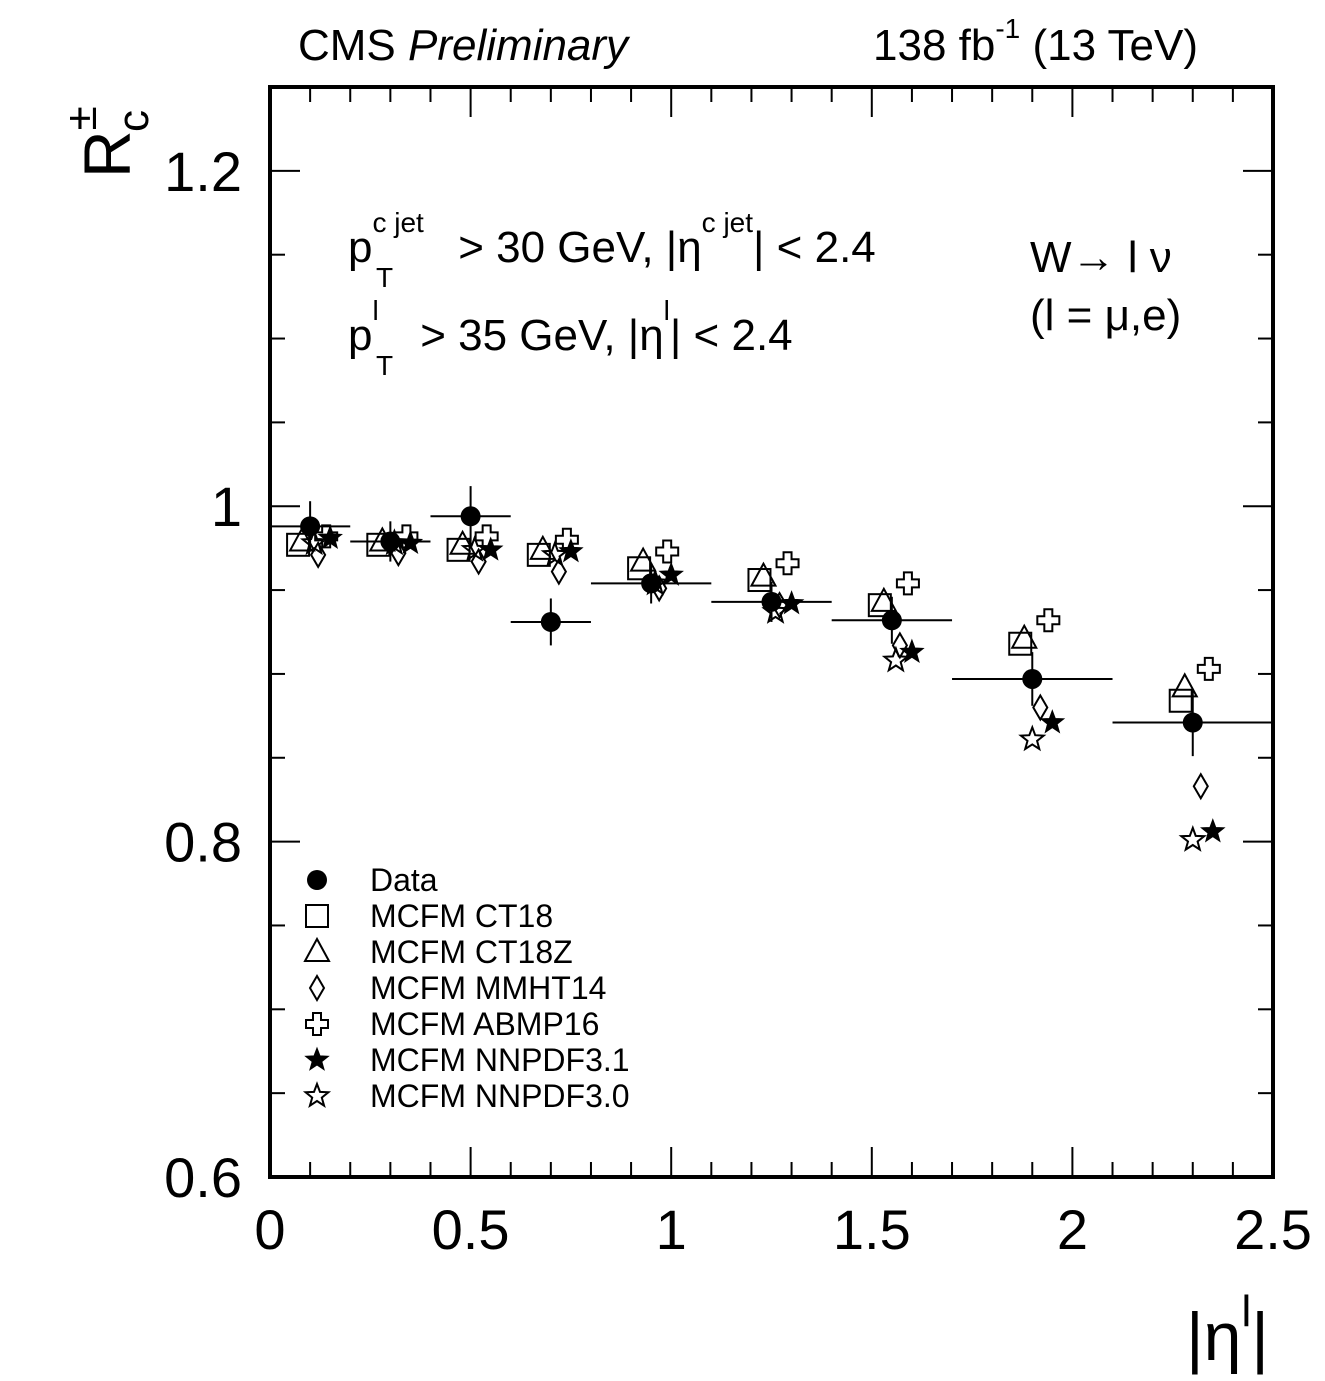  Describe the element at coordinates (269, 1229) in the screenshot. I see `x-tick-label: 0` at that location.